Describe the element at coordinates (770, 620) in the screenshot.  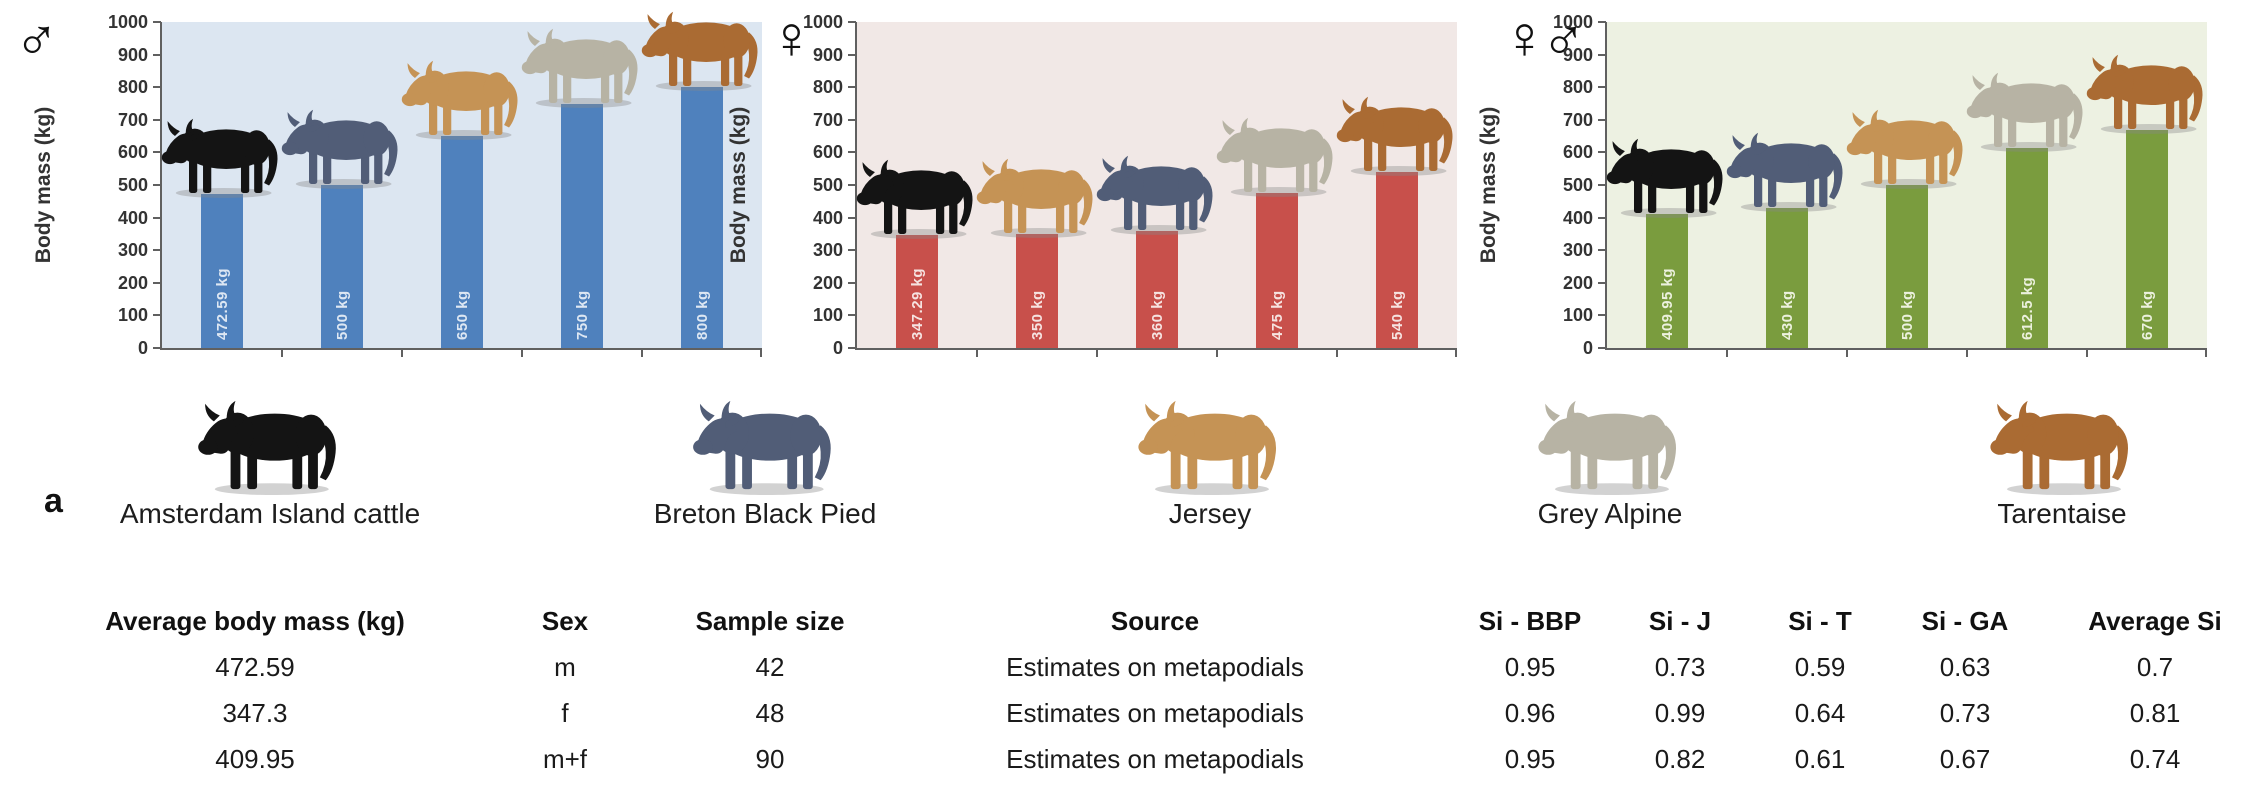
I see `table-header: Sample size` at that location.